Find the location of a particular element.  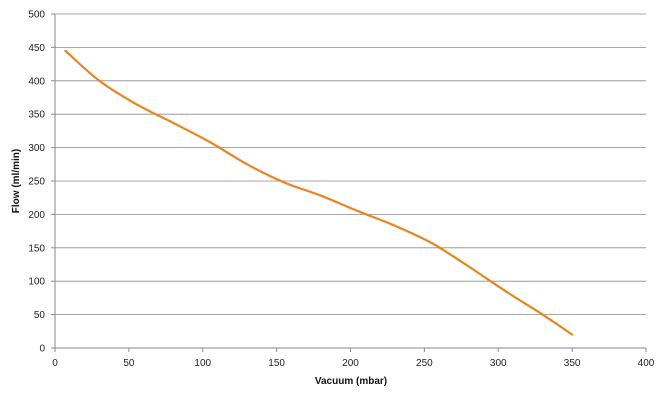

y-tick-label: 400 is located at coordinates (36, 81).